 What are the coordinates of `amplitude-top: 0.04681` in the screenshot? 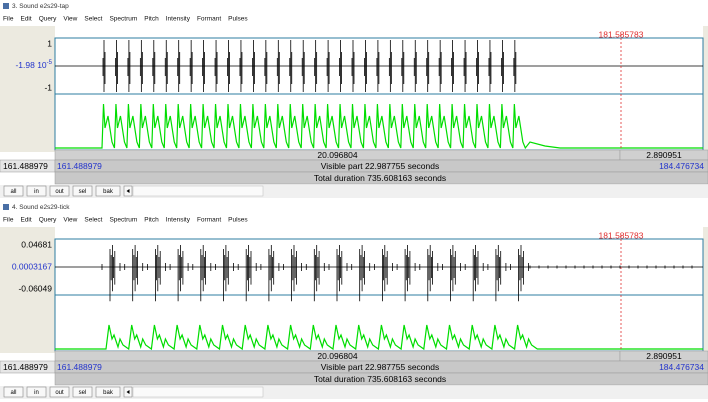 It's located at (36, 244).